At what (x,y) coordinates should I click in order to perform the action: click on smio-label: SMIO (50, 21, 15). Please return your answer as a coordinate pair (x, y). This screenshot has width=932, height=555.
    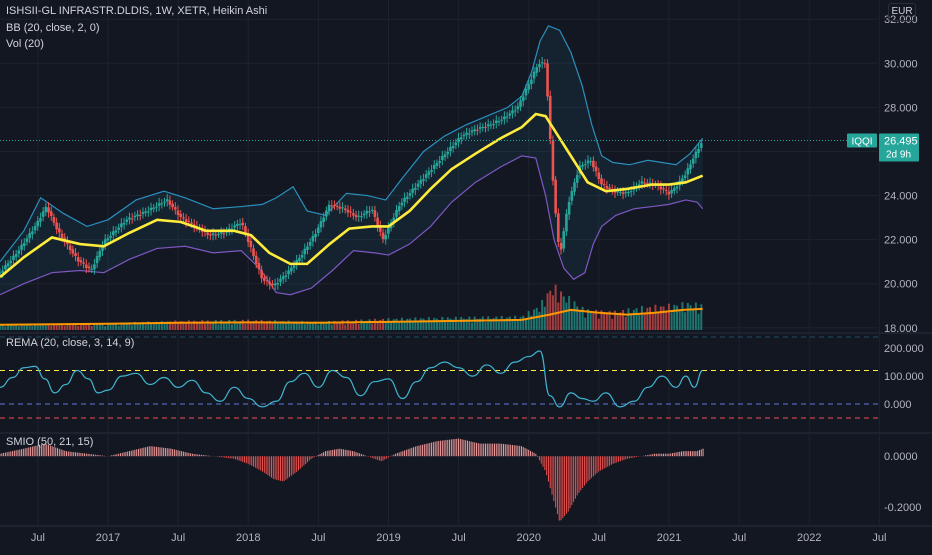
    Looking at the image, I should click on (50, 442).